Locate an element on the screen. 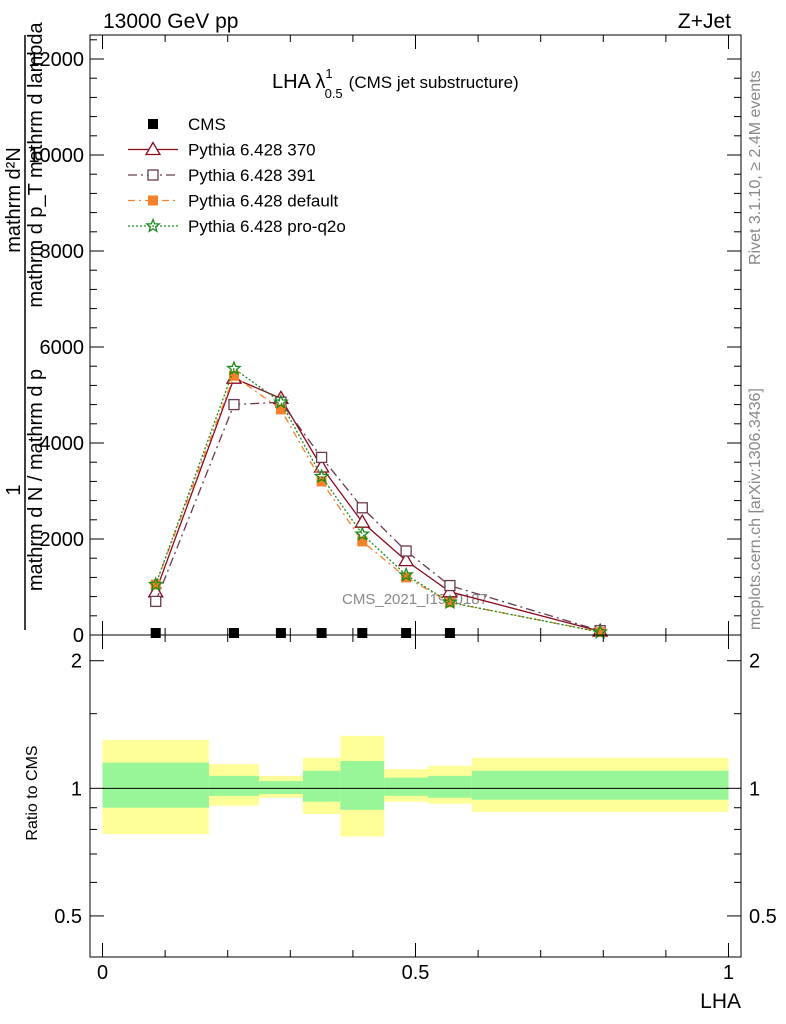  main-y-label-denominator-right: mathrm d p_T mathrm d lambda is located at coordinates (36, 164).